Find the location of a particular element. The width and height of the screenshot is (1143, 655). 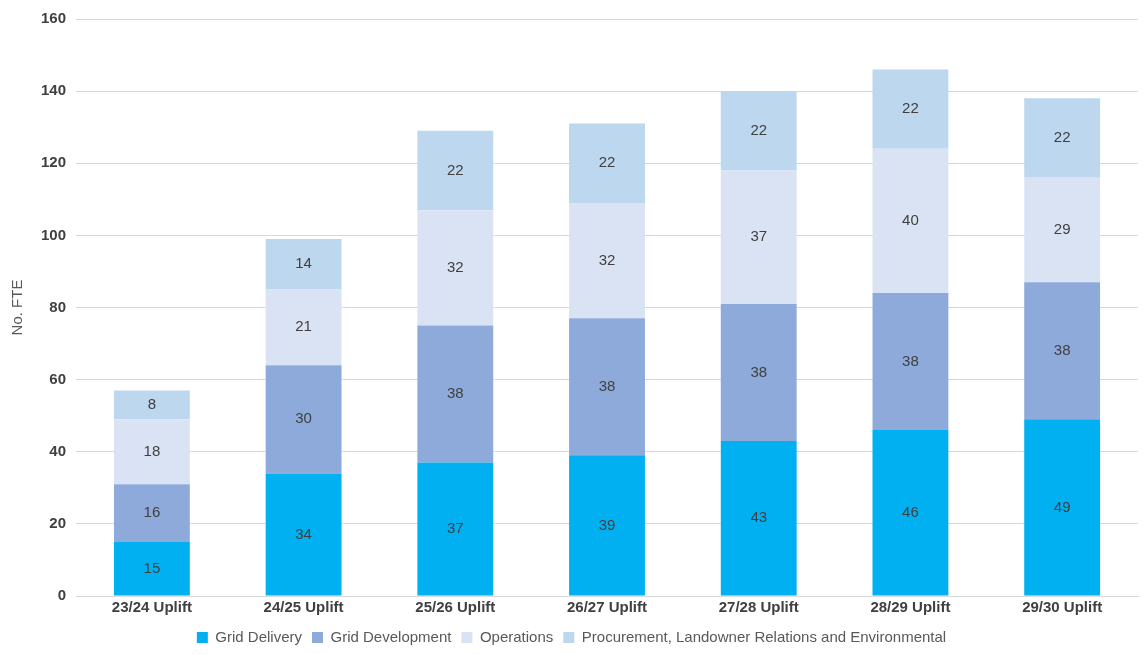

data-label: 34 is located at coordinates (303, 533).